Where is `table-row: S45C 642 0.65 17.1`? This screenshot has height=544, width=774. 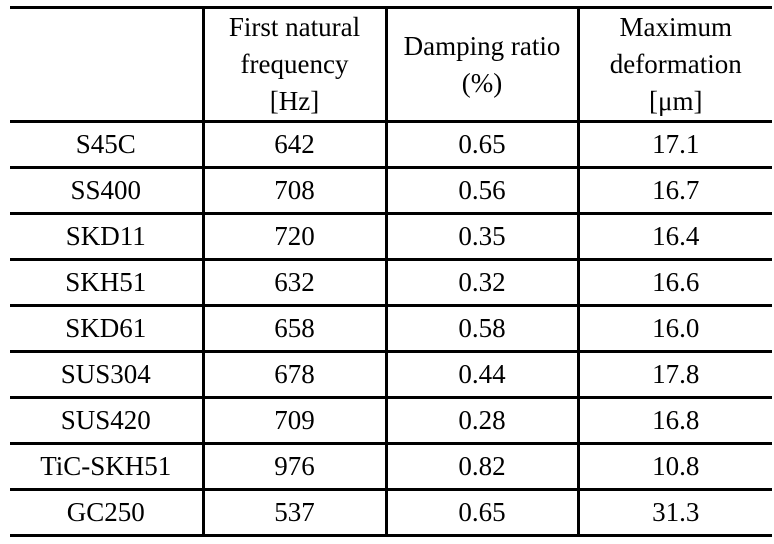
table-row: S45C 642 0.65 17.1 is located at coordinates (391, 145).